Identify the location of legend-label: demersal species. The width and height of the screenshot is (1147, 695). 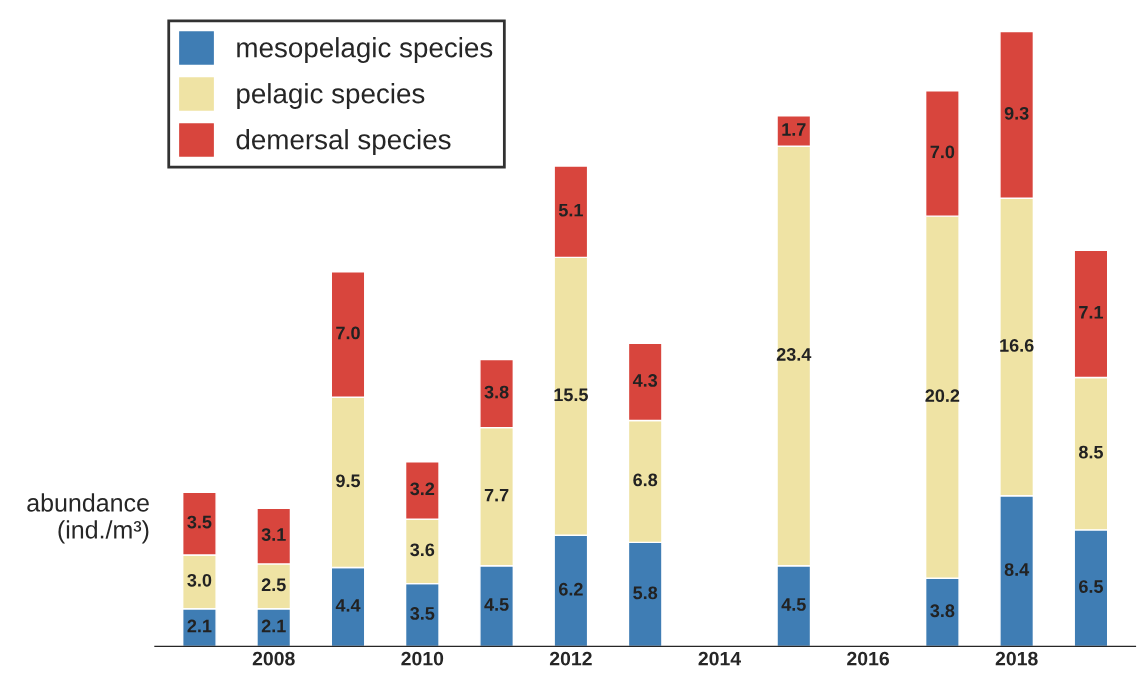
(343, 142).